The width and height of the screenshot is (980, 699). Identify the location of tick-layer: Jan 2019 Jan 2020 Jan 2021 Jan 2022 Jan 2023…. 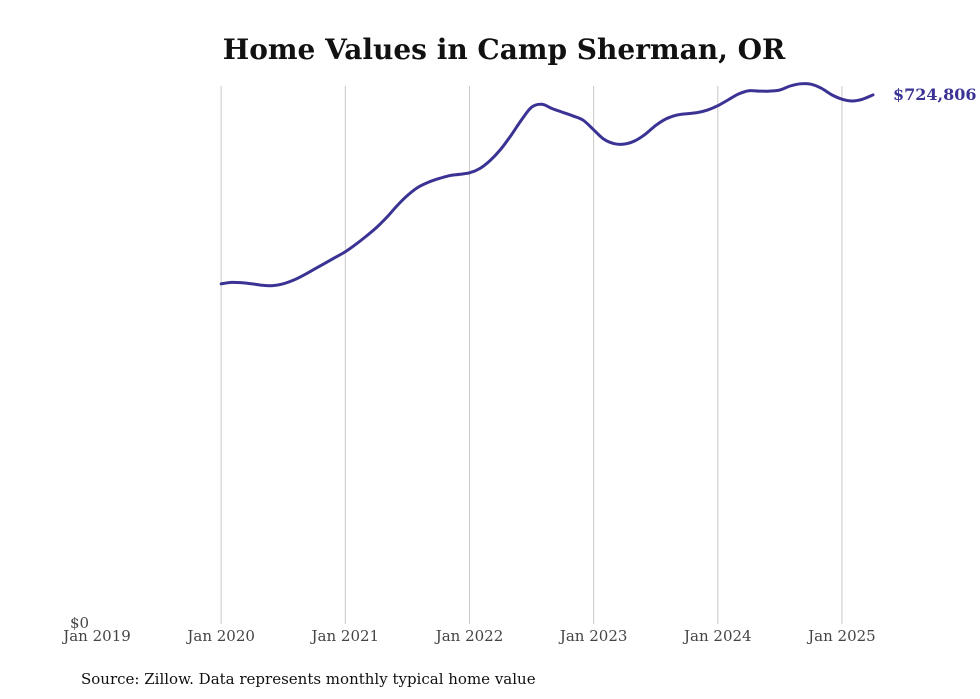
(468, 636).